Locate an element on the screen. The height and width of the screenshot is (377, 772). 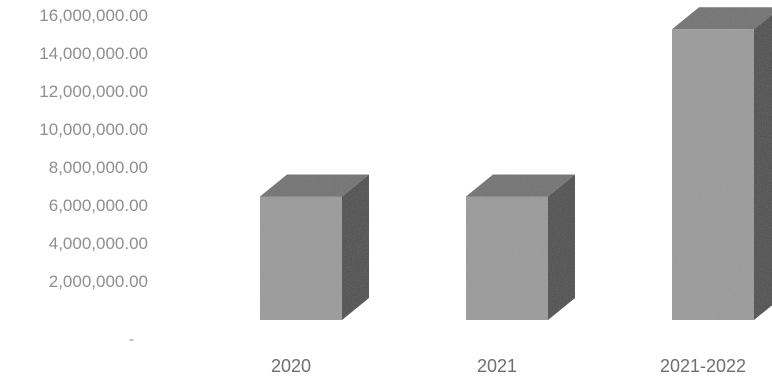
x-category-label: 2021 is located at coordinates (497, 366).